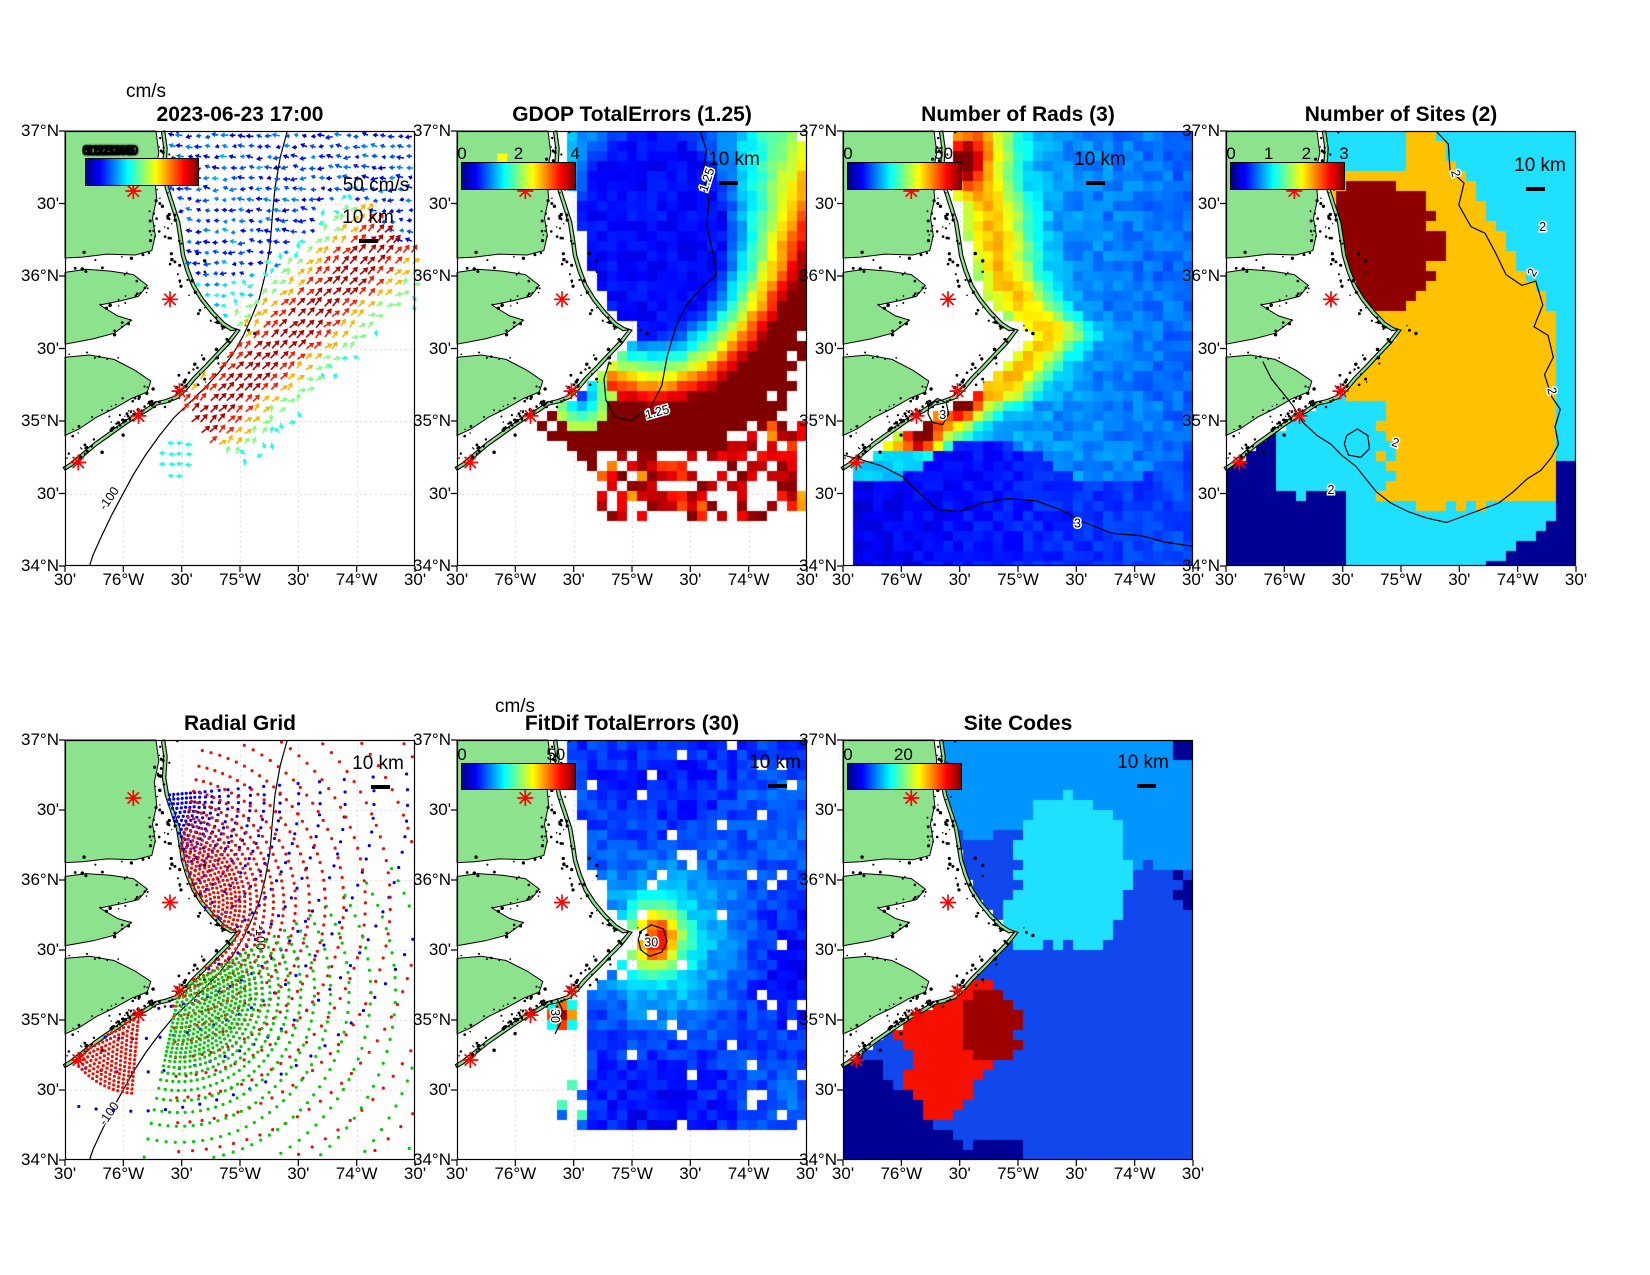 Image resolution: width=1650 pixels, height=1275 pixels. I want to click on colorbar-tick: 1, so click(1268, 153).